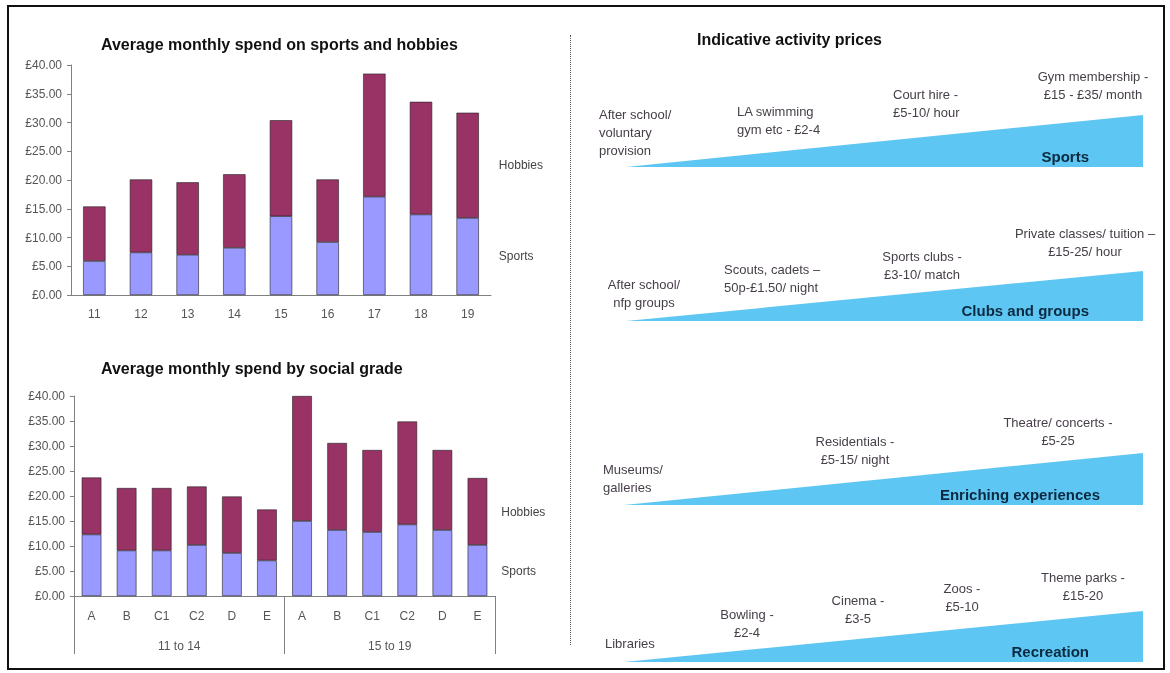 This screenshot has width=1170, height=673. Describe the element at coordinates (1019, 495) in the screenshot. I see `category-label: Enriching experiences` at that location.